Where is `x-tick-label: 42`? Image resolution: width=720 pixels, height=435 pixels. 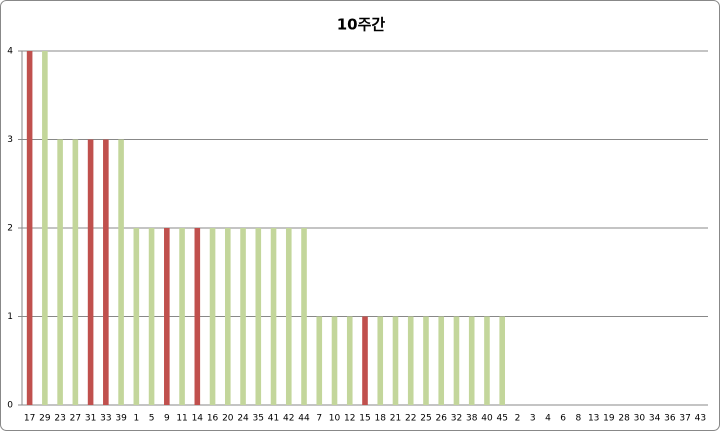 x-tick-label: 42 is located at coordinates (288, 419).